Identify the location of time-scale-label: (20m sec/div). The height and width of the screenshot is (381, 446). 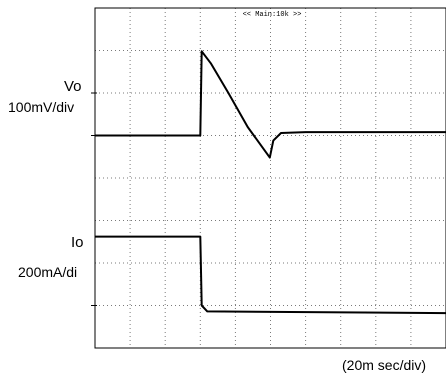
(384, 365).